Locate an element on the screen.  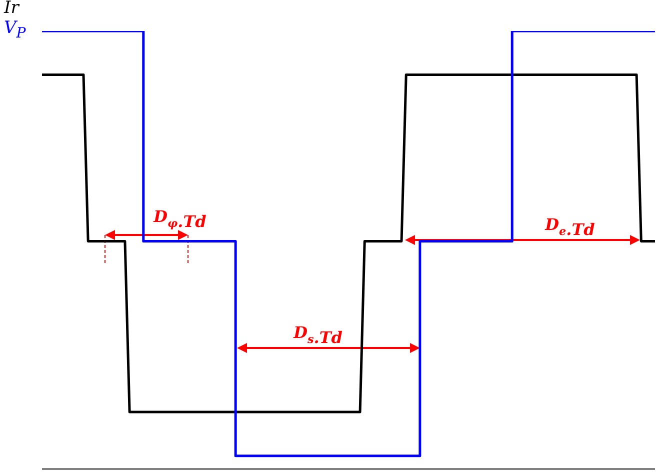
annotation: D$_{φ}$.Td is located at coordinates (179, 219).